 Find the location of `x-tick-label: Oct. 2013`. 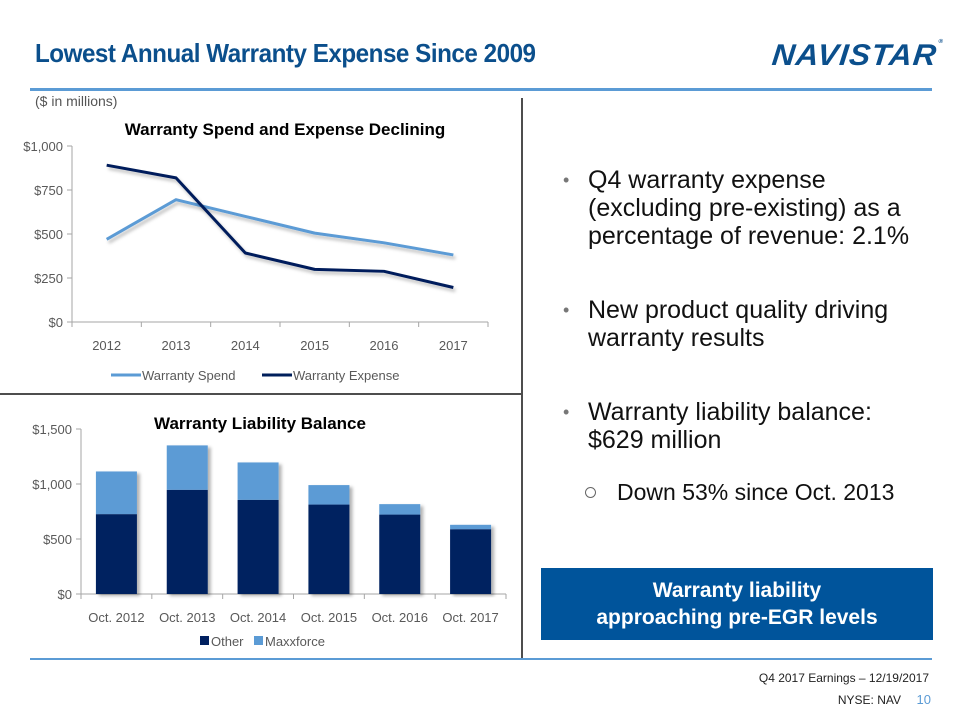

x-tick-label: Oct. 2013 is located at coordinates (187, 617).